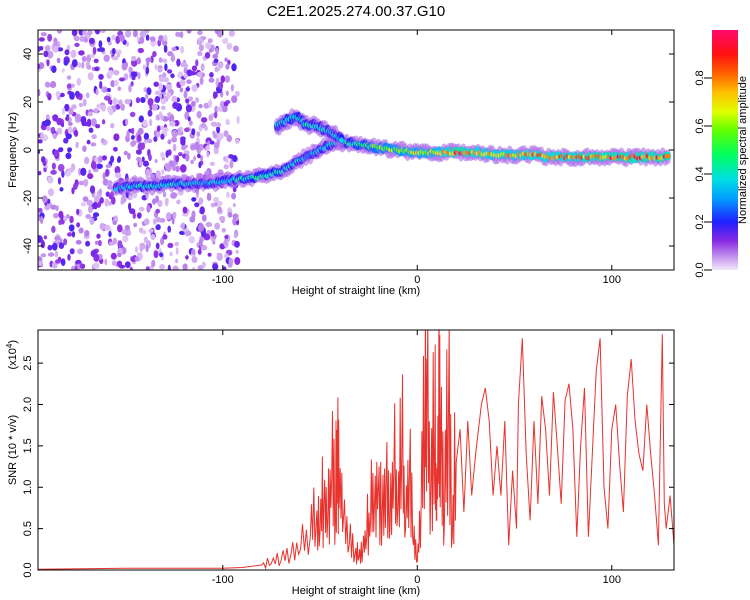 This screenshot has width=750, height=600. What do you see at coordinates (700, 77) in the screenshot?
I see `colorbar-tick-label: 0.8` at bounding box center [700, 77].